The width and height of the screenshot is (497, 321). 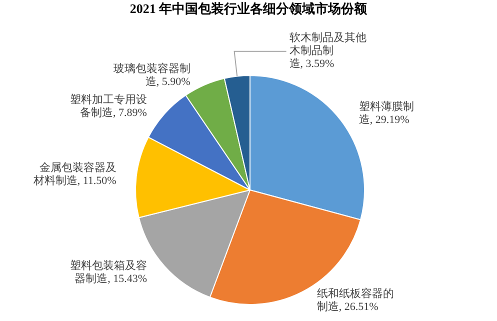 What do you see at coordinates (107, 107) in the screenshot?
I see `slice-label: 塑料加工专用设备制造, 7.89%` at bounding box center [107, 107].